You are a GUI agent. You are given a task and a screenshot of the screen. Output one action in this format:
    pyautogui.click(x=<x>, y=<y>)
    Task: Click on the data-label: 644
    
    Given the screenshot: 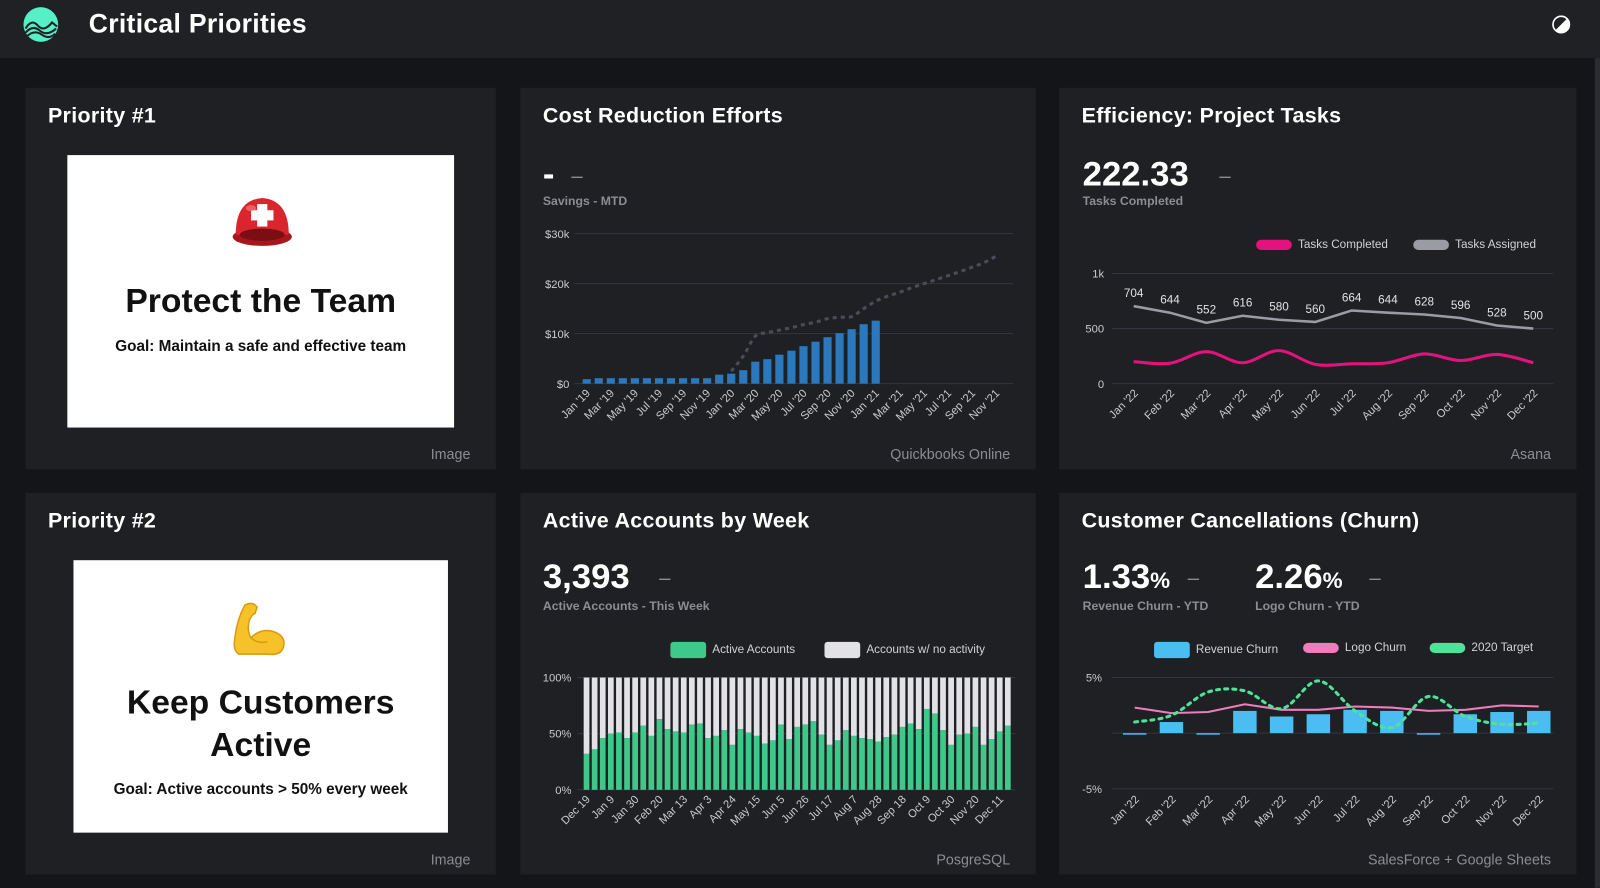 What is the action you would take?
    pyautogui.click(x=1170, y=300)
    